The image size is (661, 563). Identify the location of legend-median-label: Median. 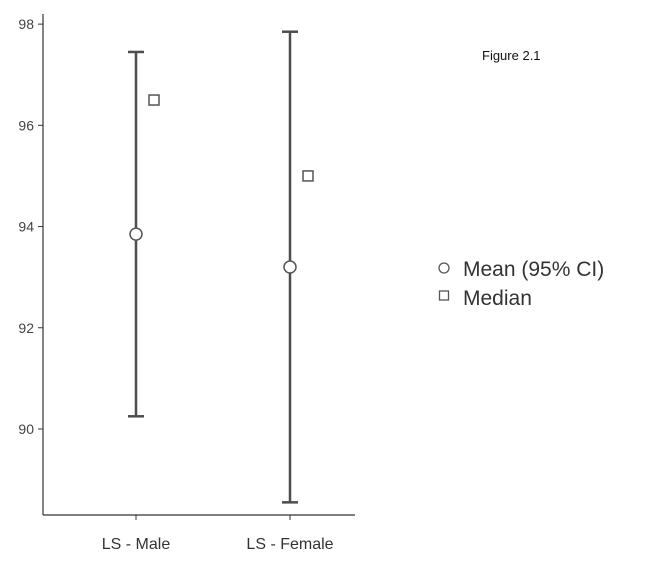
(497, 298).